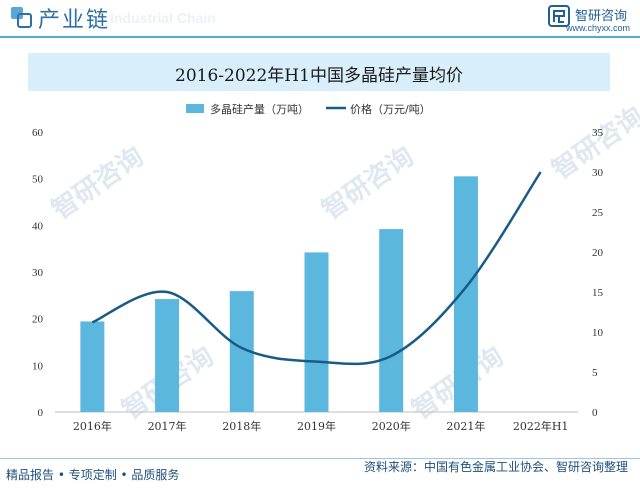 The height and width of the screenshot is (490, 640). Describe the element at coordinates (598, 28) in the screenshot. I see `brand-url: www.chyxx.com` at that location.